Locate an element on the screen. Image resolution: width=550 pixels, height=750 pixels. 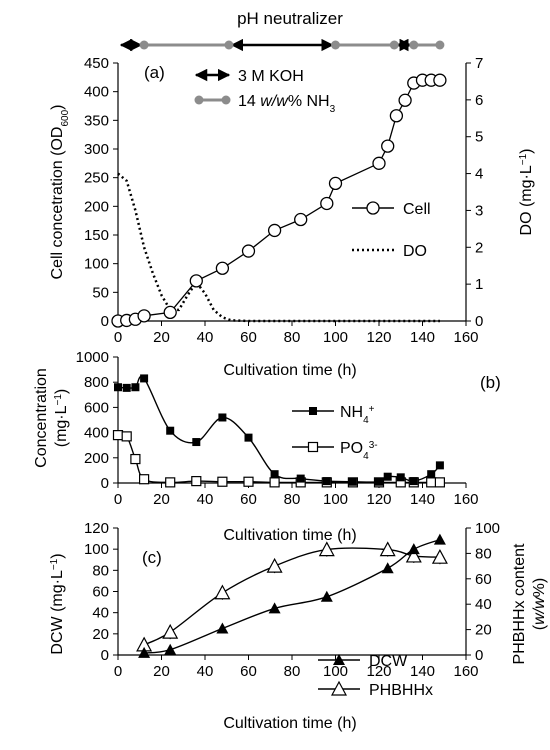
legend-nh4-marker is located at coordinates (313, 411).